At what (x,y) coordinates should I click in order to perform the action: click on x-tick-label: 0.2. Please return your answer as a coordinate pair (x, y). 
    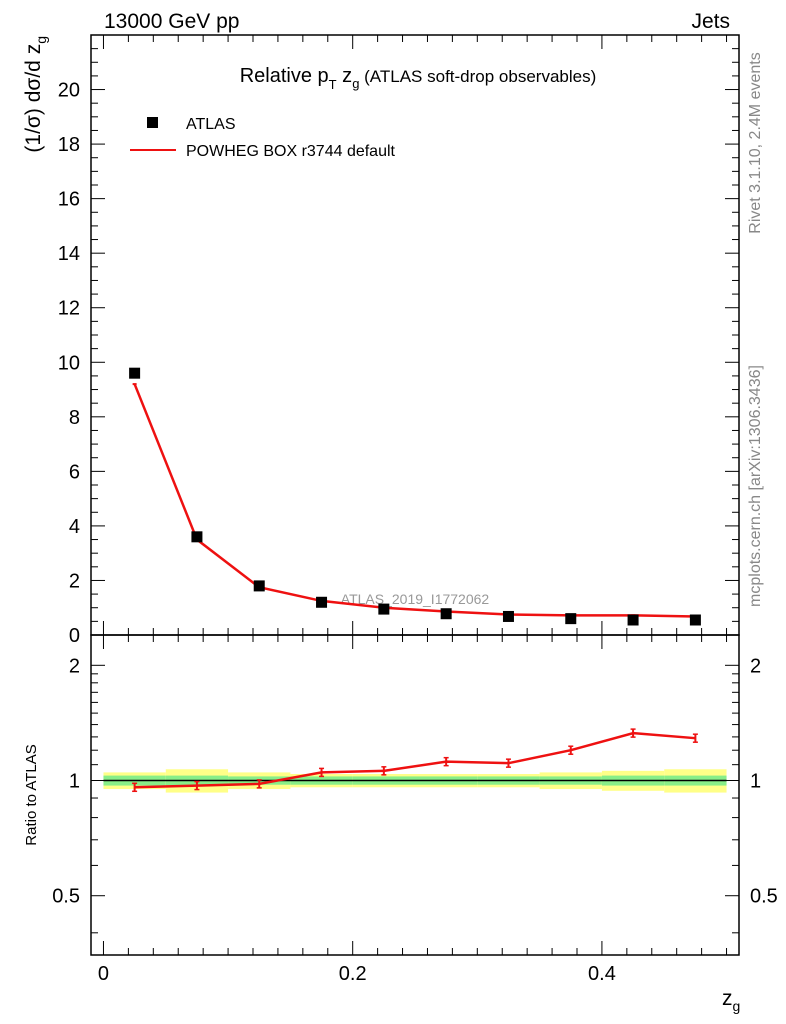
    Looking at the image, I should click on (353, 974).